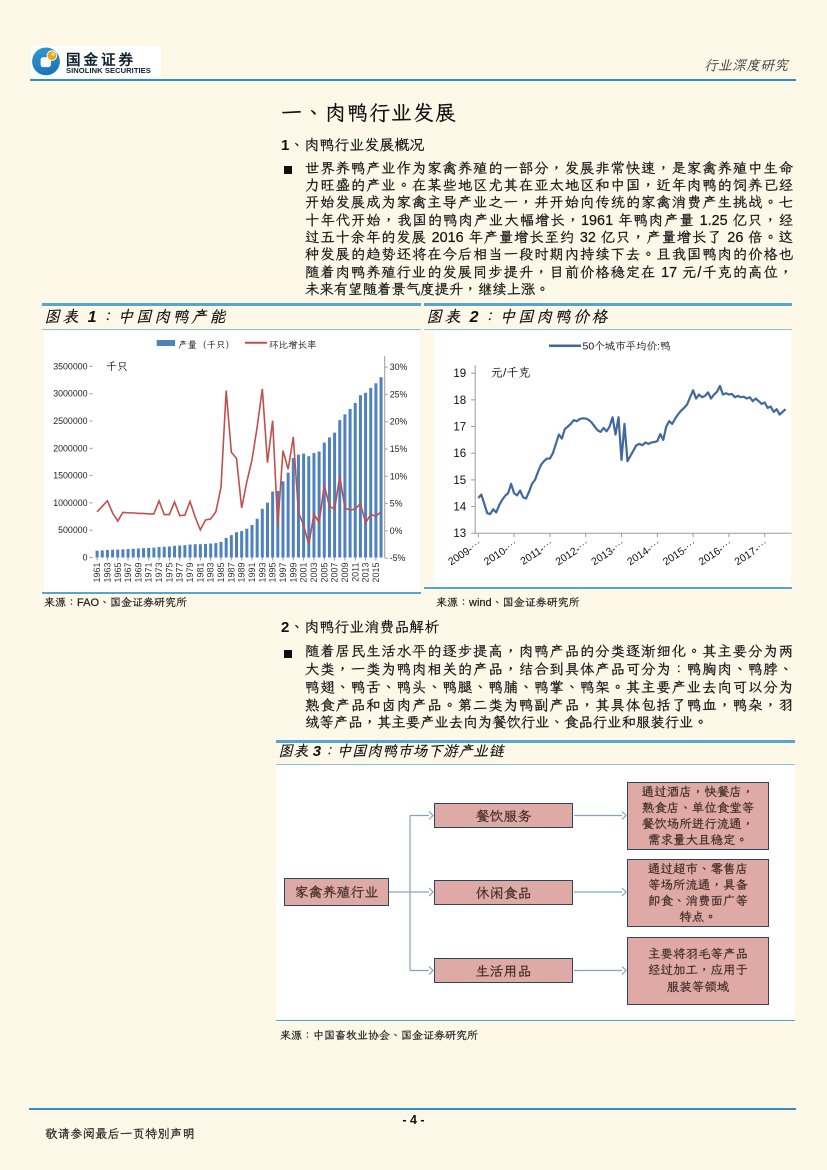  I want to click on svg-text: 2010-⋯, so click(501, 553).